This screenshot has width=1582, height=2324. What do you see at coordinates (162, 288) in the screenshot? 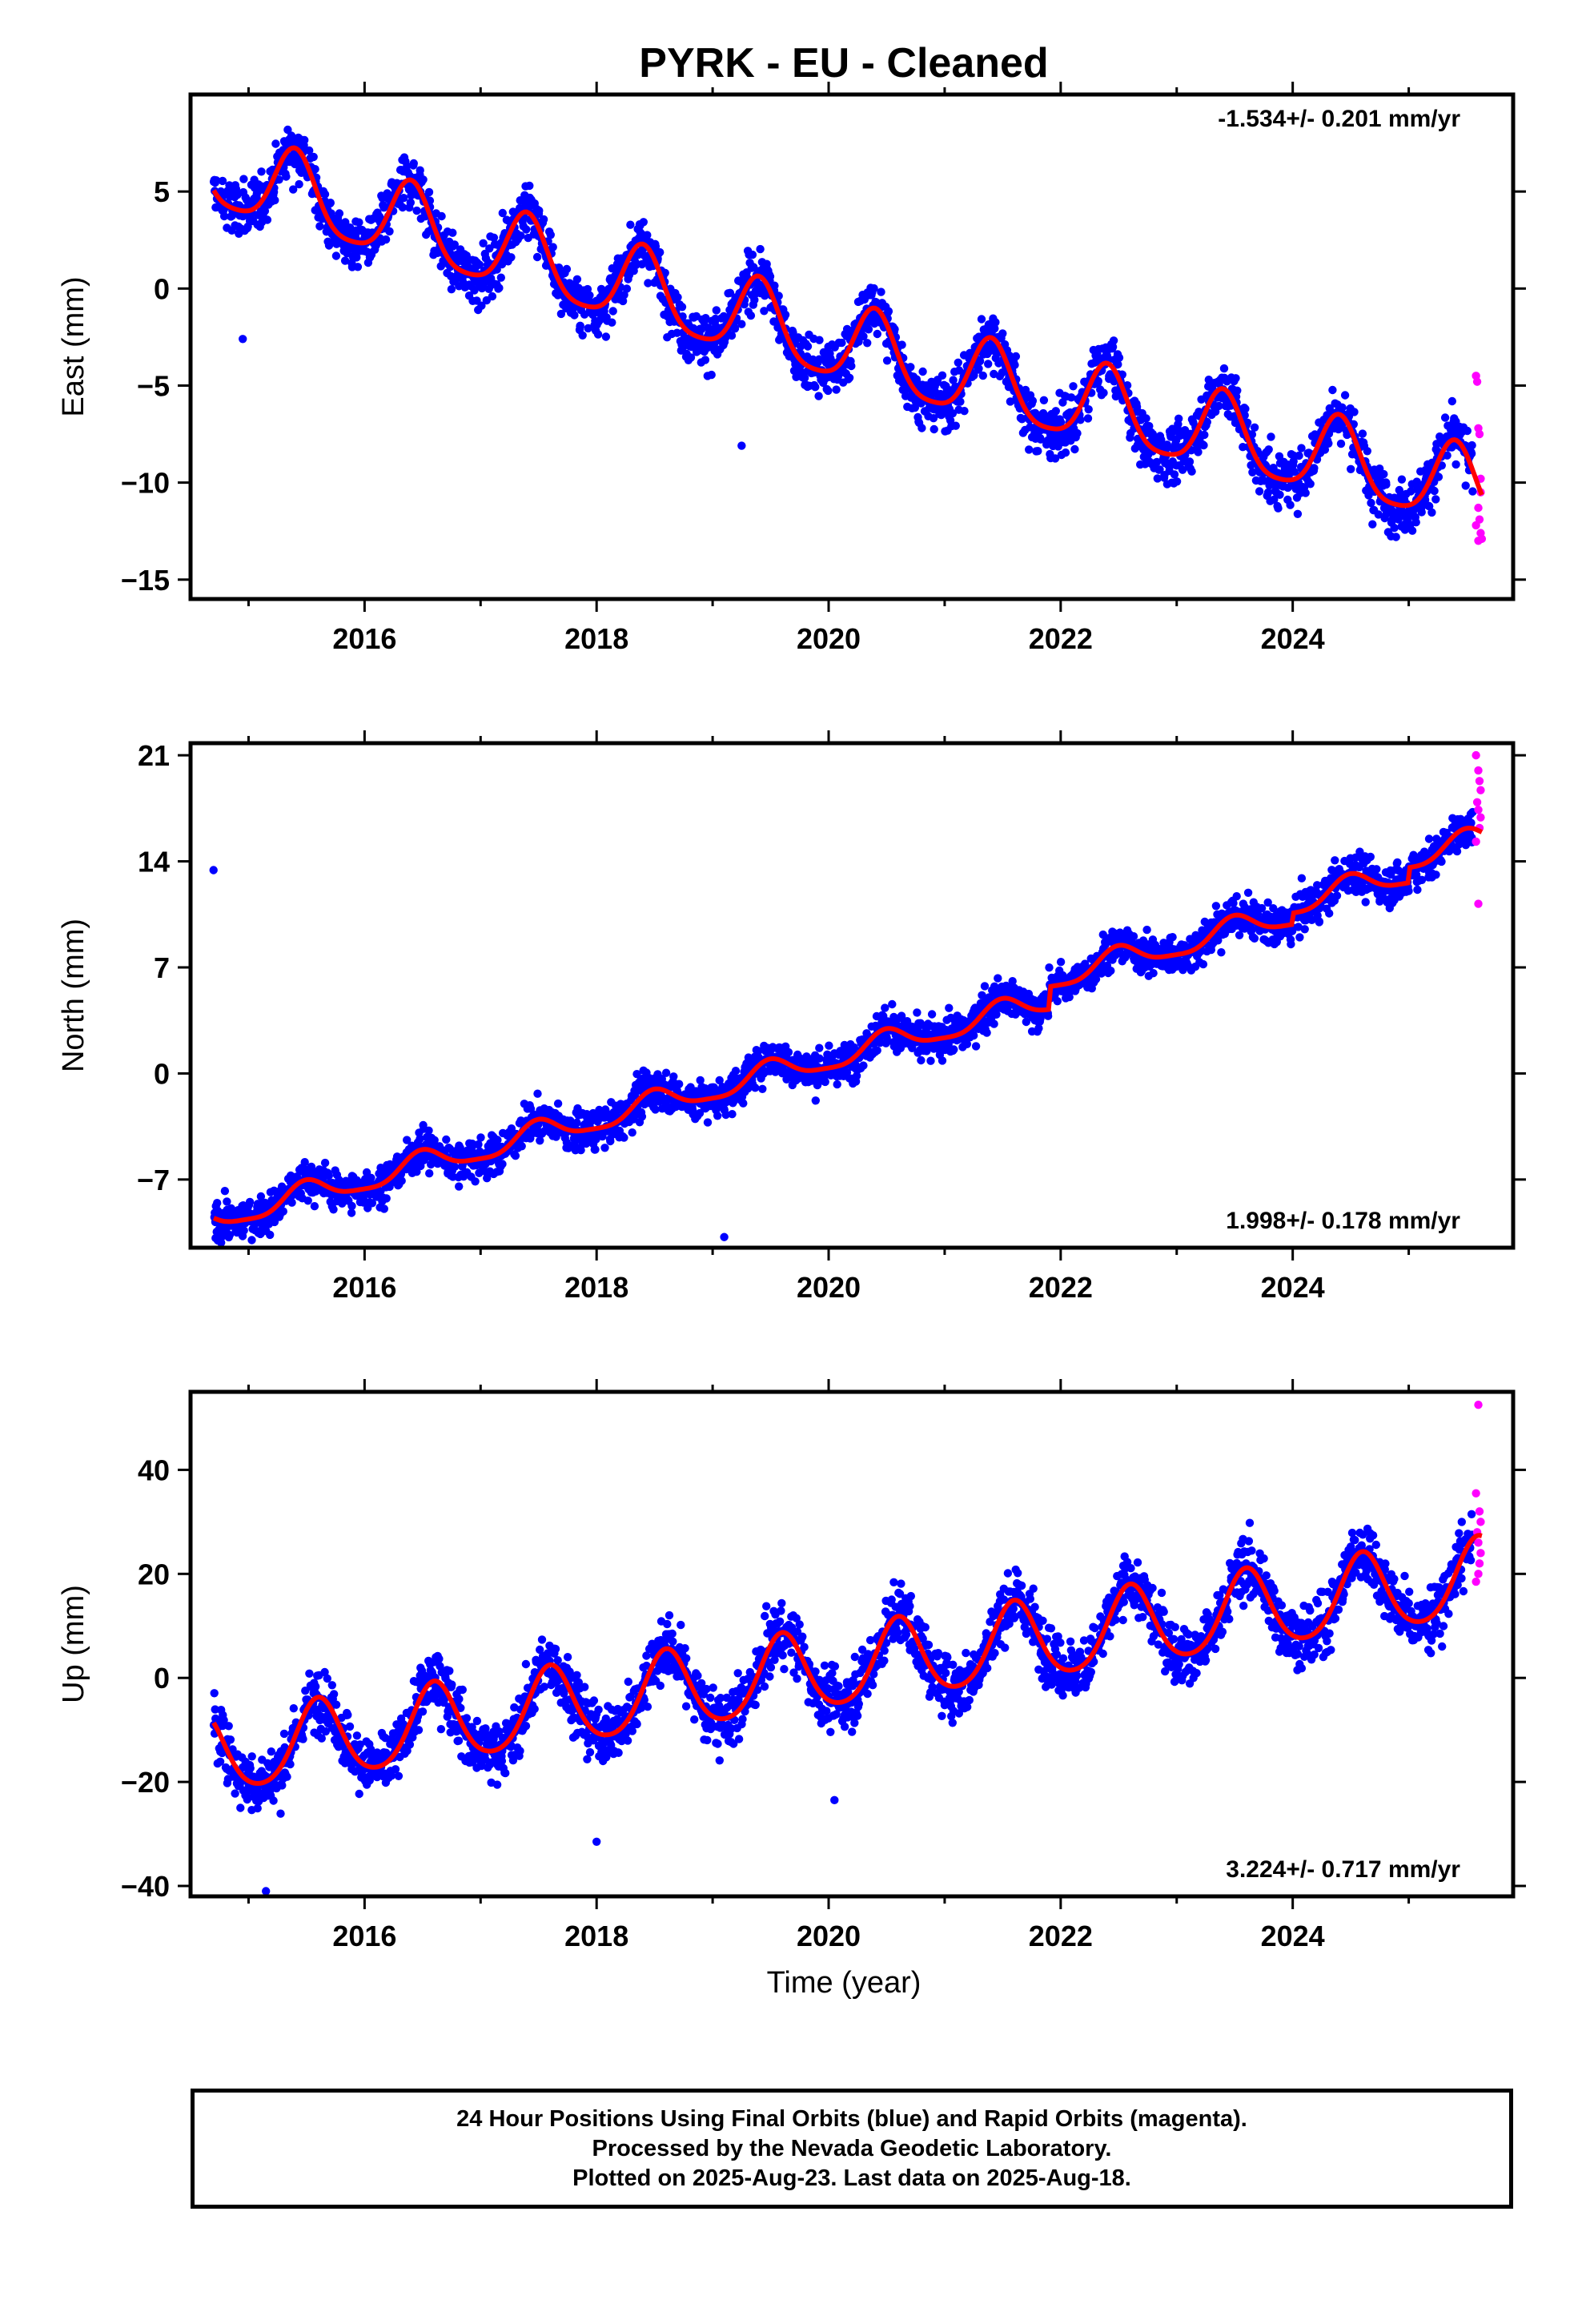
I see `east-y-tick-label: 0` at bounding box center [162, 288].